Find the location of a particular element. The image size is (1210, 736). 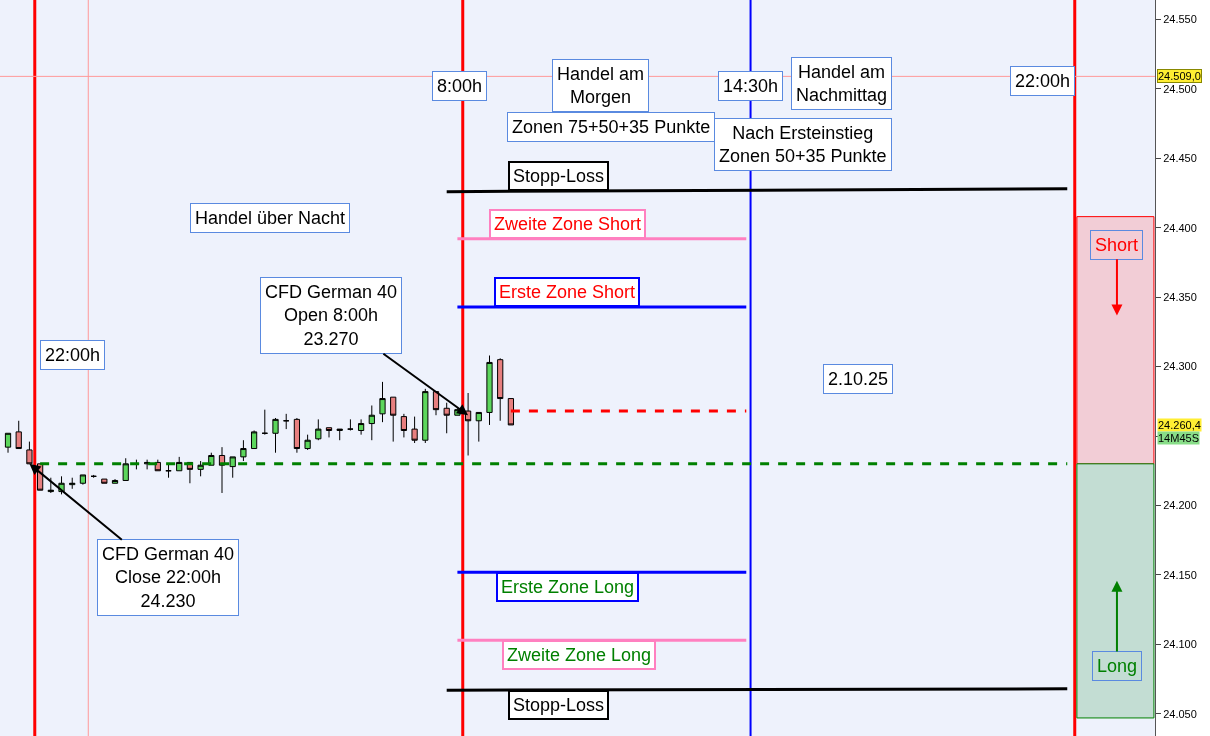

annotation: 2.10.25 is located at coordinates (858, 379).